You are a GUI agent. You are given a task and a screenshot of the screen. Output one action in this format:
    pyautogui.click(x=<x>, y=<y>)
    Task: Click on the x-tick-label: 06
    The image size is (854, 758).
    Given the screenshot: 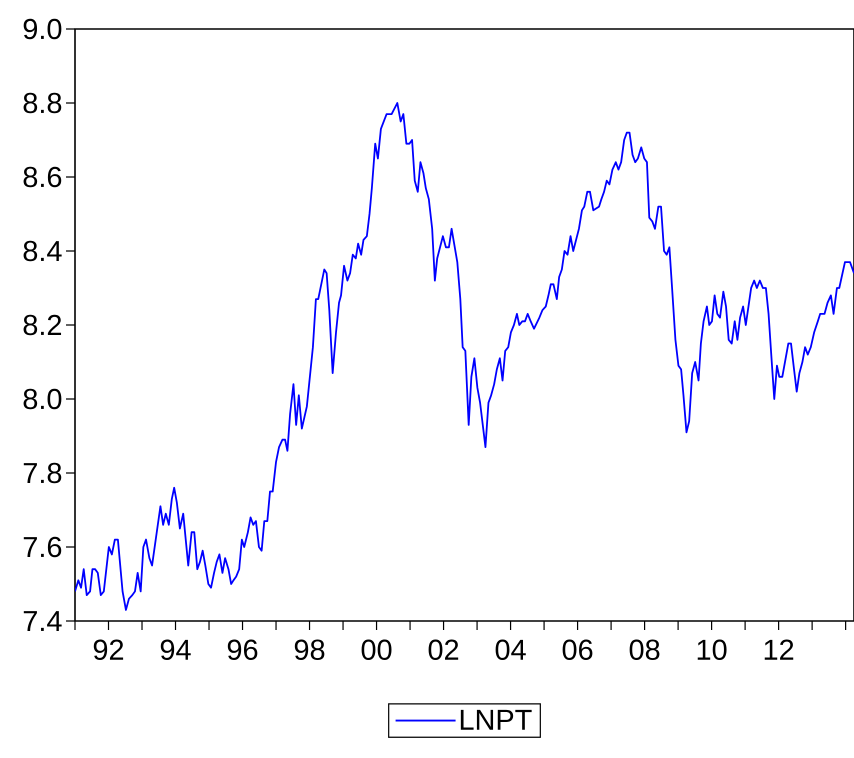 What is the action you would take?
    pyautogui.click(x=577, y=650)
    